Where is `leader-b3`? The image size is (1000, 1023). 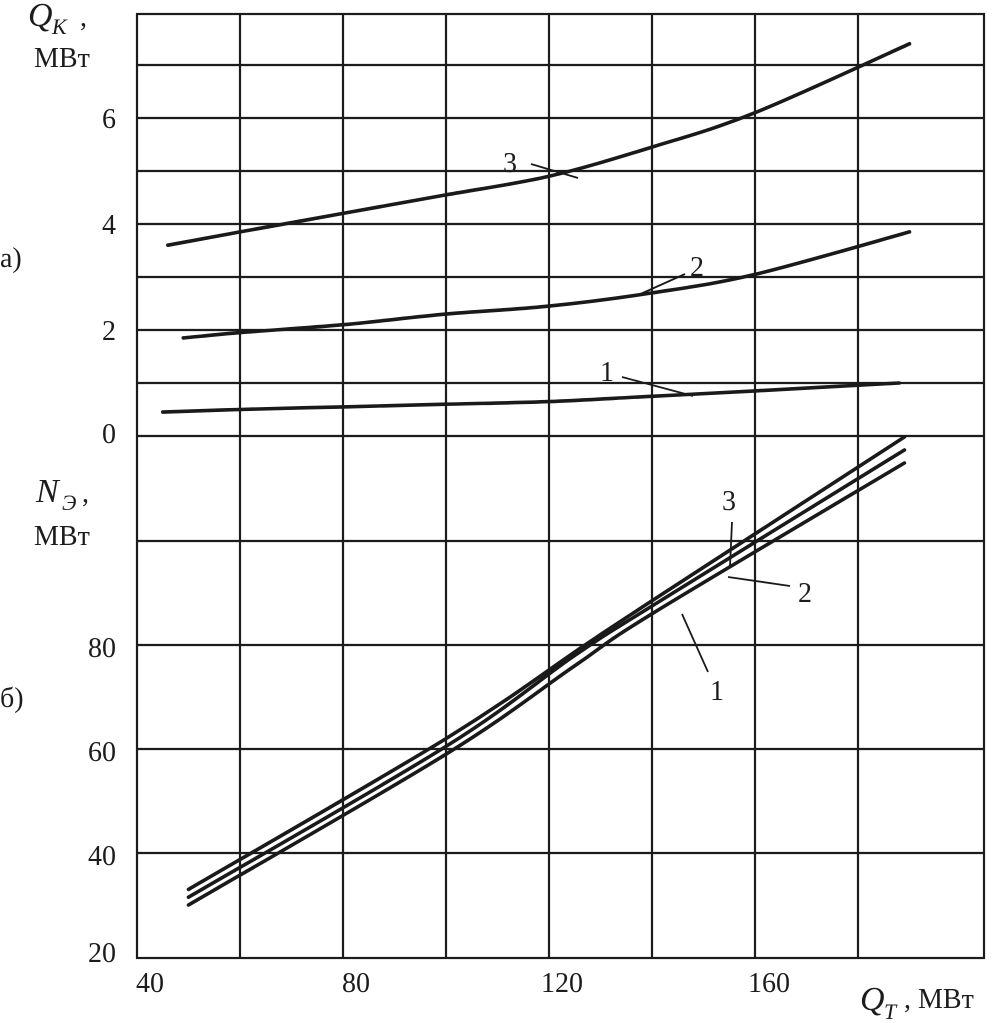
leader-b3 is located at coordinates (731, 544).